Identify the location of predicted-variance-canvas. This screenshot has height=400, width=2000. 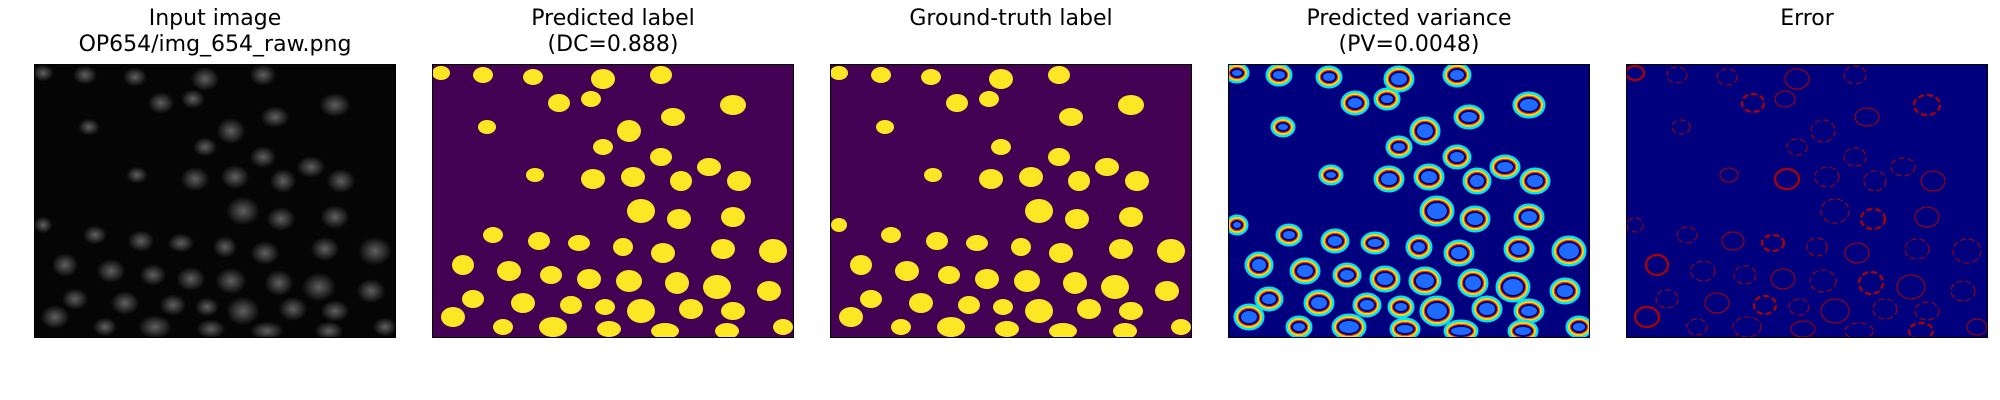
(1409, 201).